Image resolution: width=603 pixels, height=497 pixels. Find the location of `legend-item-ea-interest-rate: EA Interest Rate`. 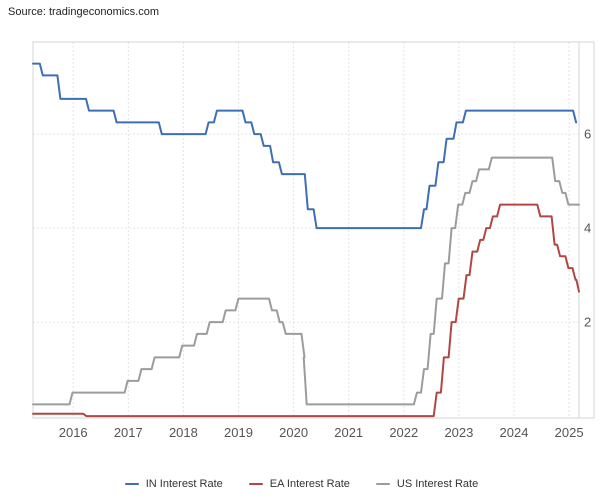

legend-item-ea-interest-rate: EA Interest Rate is located at coordinates (299, 484).